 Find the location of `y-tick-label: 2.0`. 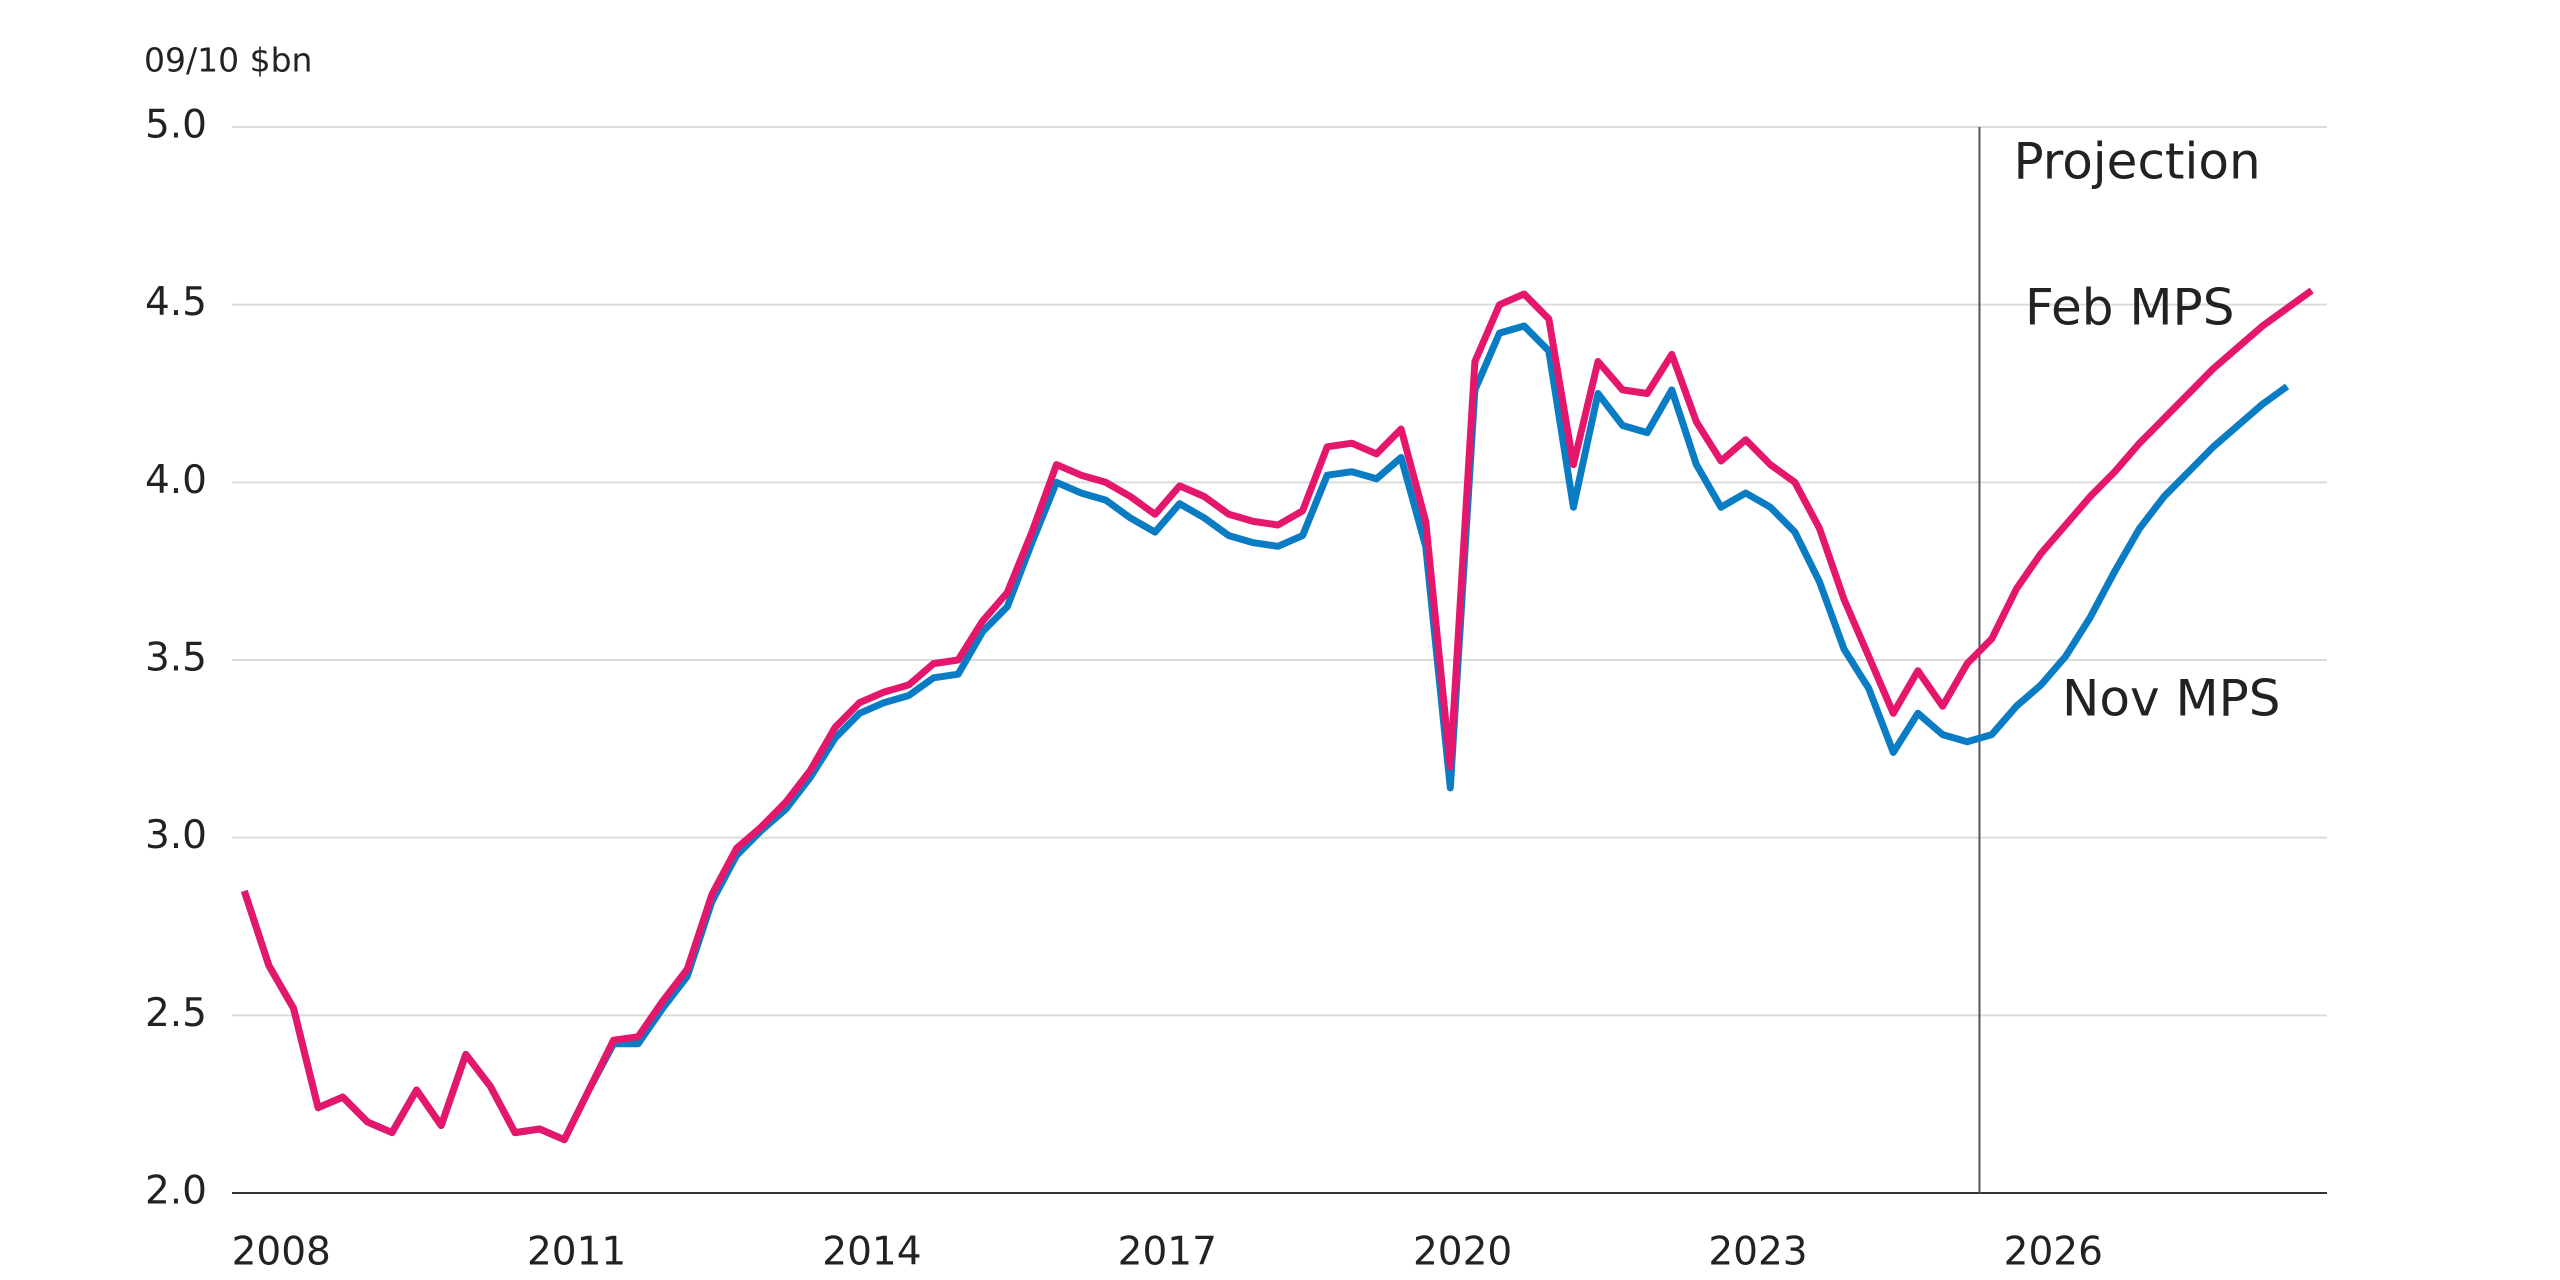

y-tick-label: 2.0 is located at coordinates (176, 1191).